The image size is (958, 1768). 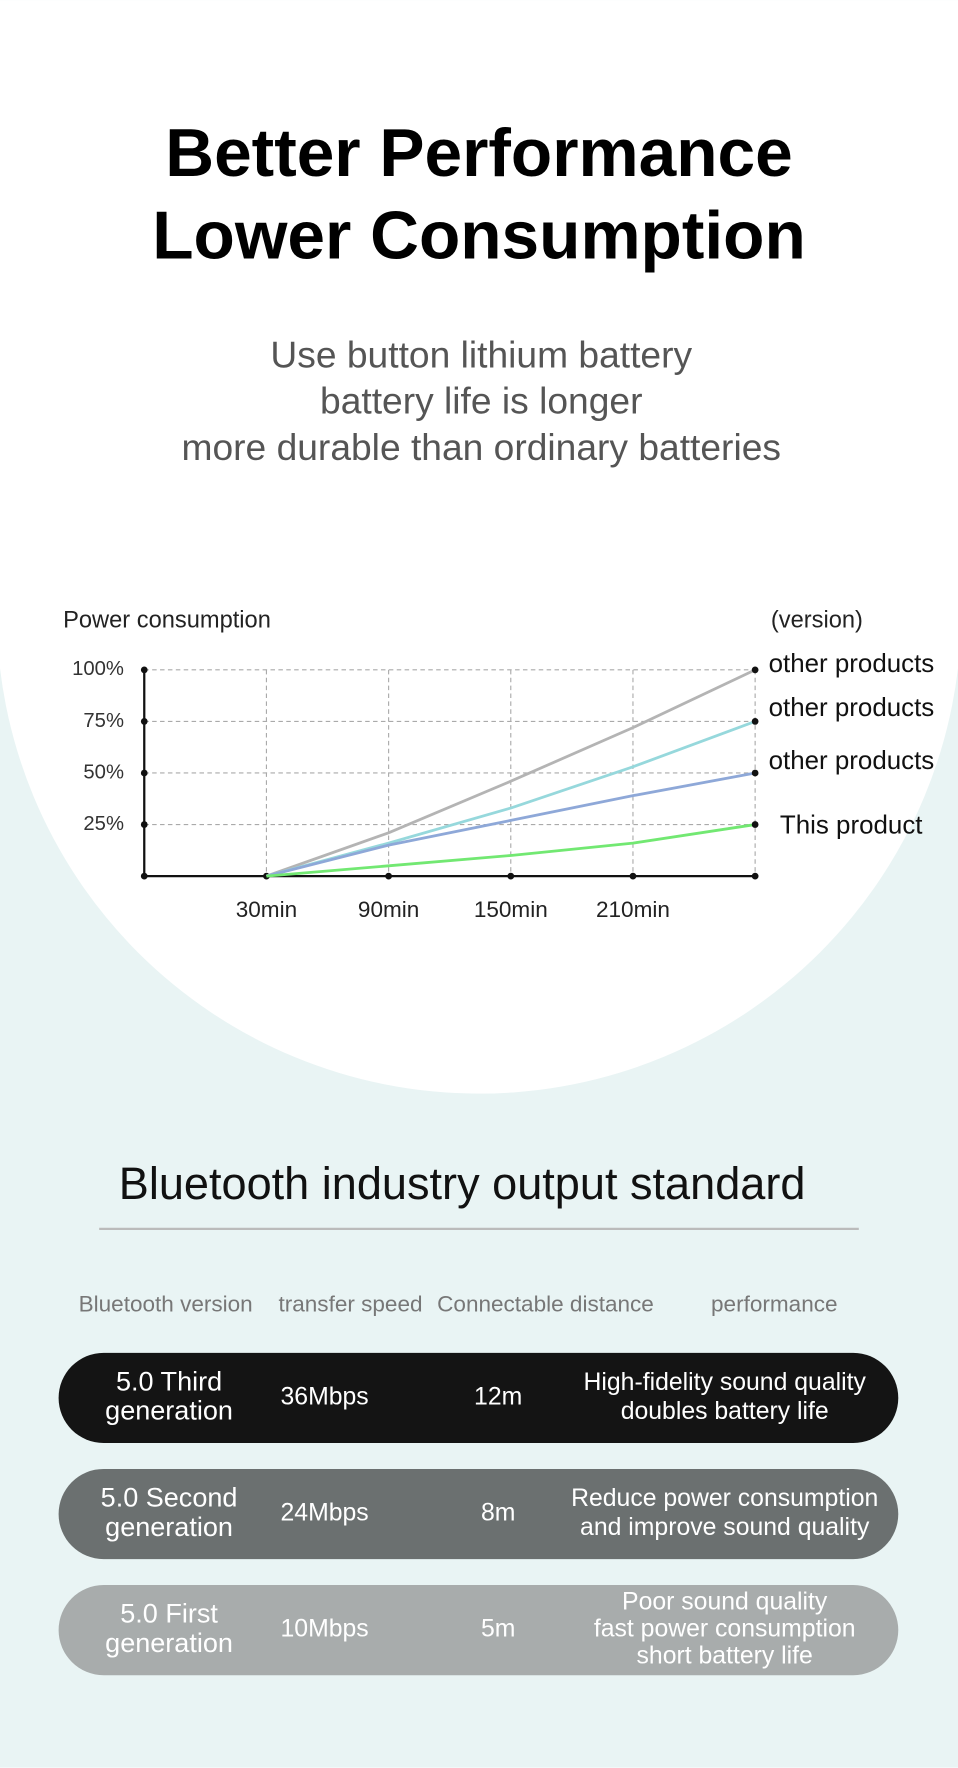 What do you see at coordinates (498, 1513) in the screenshot?
I see `table-cell: 8m` at bounding box center [498, 1513].